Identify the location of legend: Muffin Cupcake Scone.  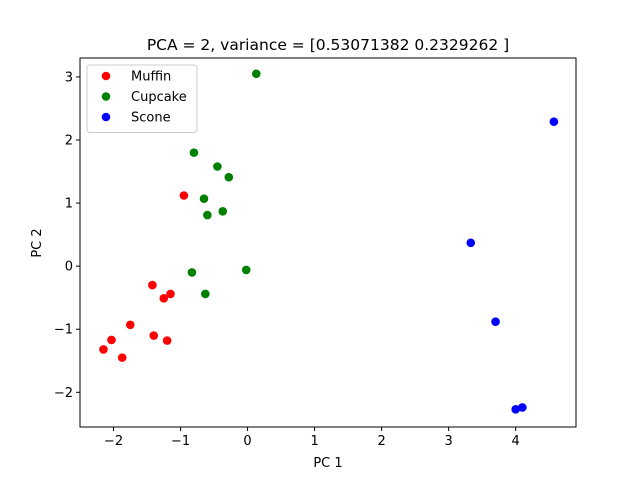
(142, 98).